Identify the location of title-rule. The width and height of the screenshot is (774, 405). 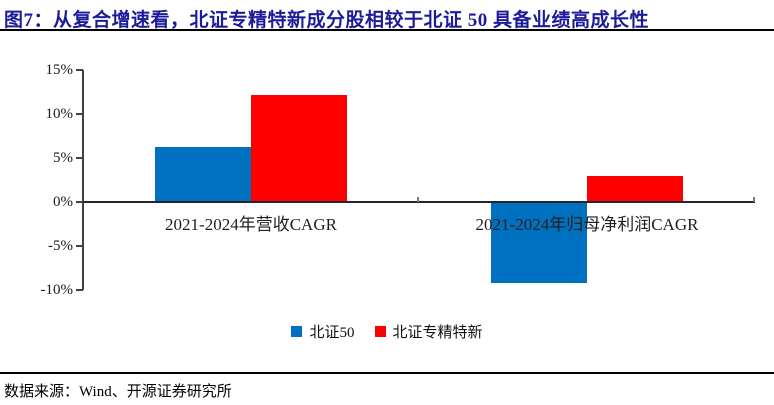
(387, 30).